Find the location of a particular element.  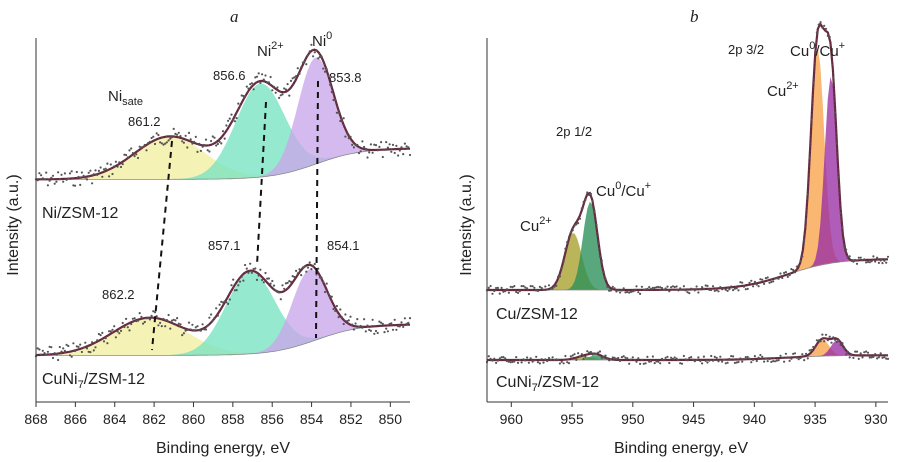

panel-b-xlabel: Binding energy, eV is located at coordinates (681, 448).